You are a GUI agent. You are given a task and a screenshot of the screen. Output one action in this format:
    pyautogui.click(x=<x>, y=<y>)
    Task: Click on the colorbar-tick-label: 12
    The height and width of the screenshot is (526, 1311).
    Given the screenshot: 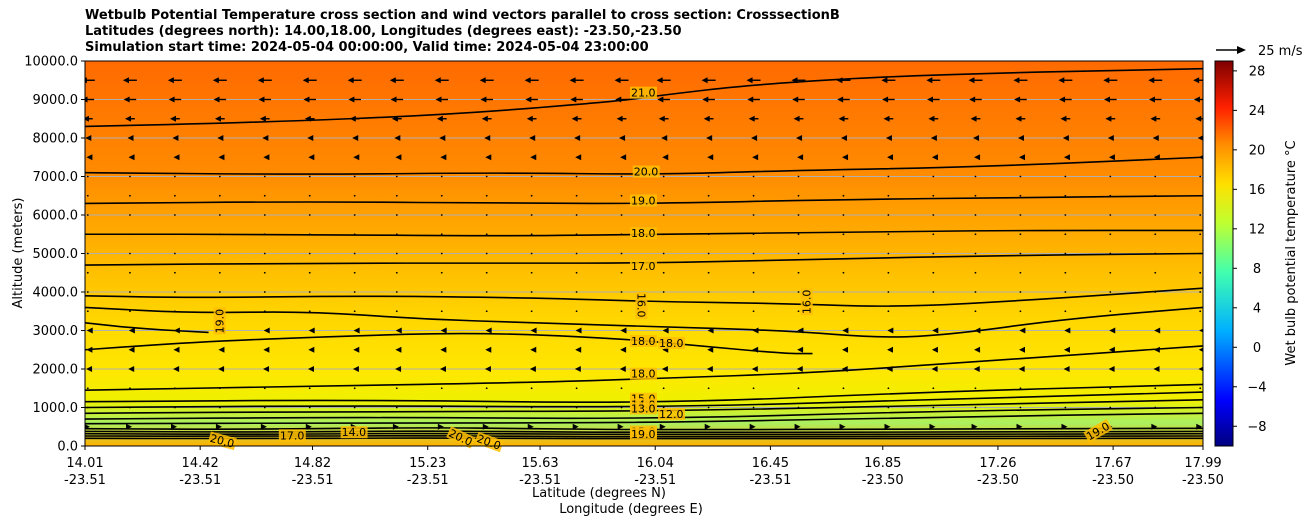 What is the action you would take?
    pyautogui.click(x=1257, y=229)
    